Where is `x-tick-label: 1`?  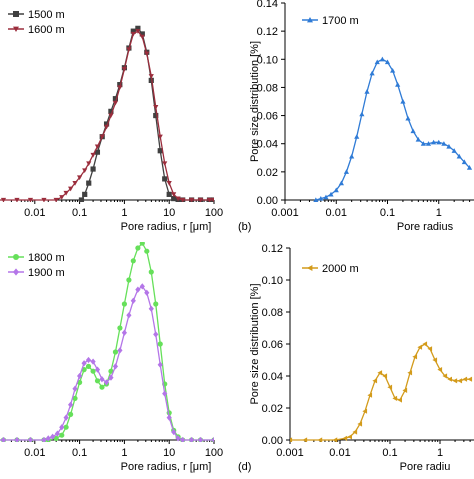
x-tick-label: 1 is located at coordinates (124, 213).